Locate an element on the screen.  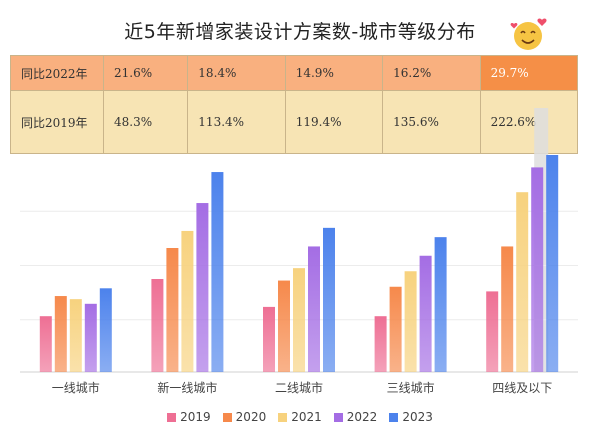
row-label: 同比2019年 is located at coordinates (57, 122).